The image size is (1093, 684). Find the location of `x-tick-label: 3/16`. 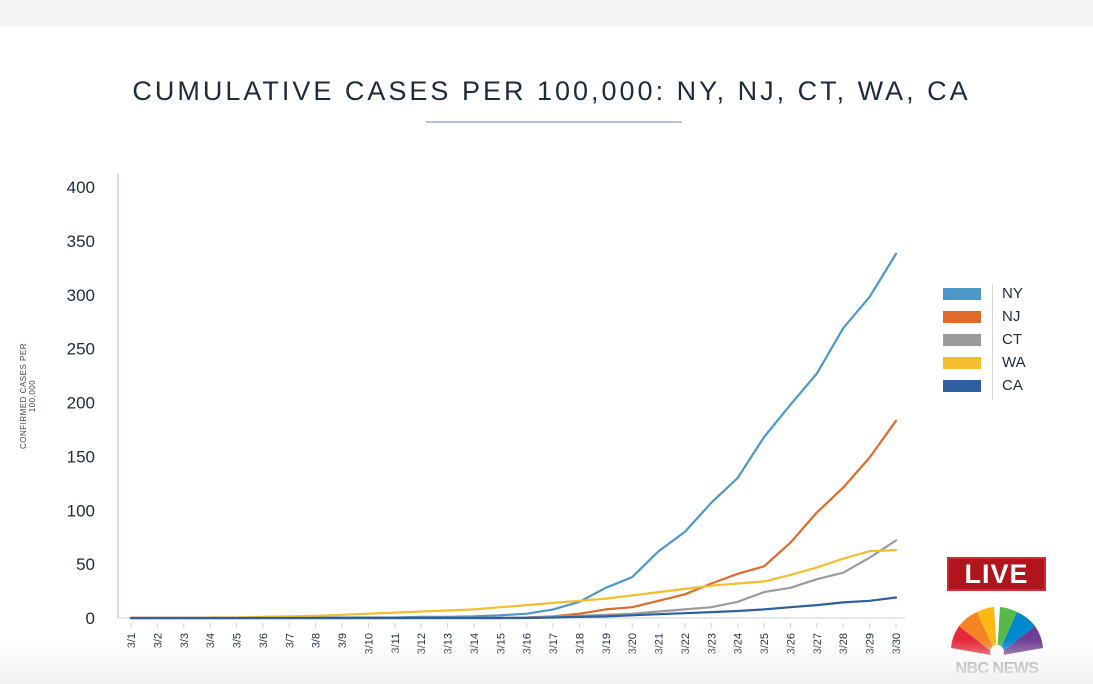

x-tick-label: 3/16 is located at coordinates (528, 643).